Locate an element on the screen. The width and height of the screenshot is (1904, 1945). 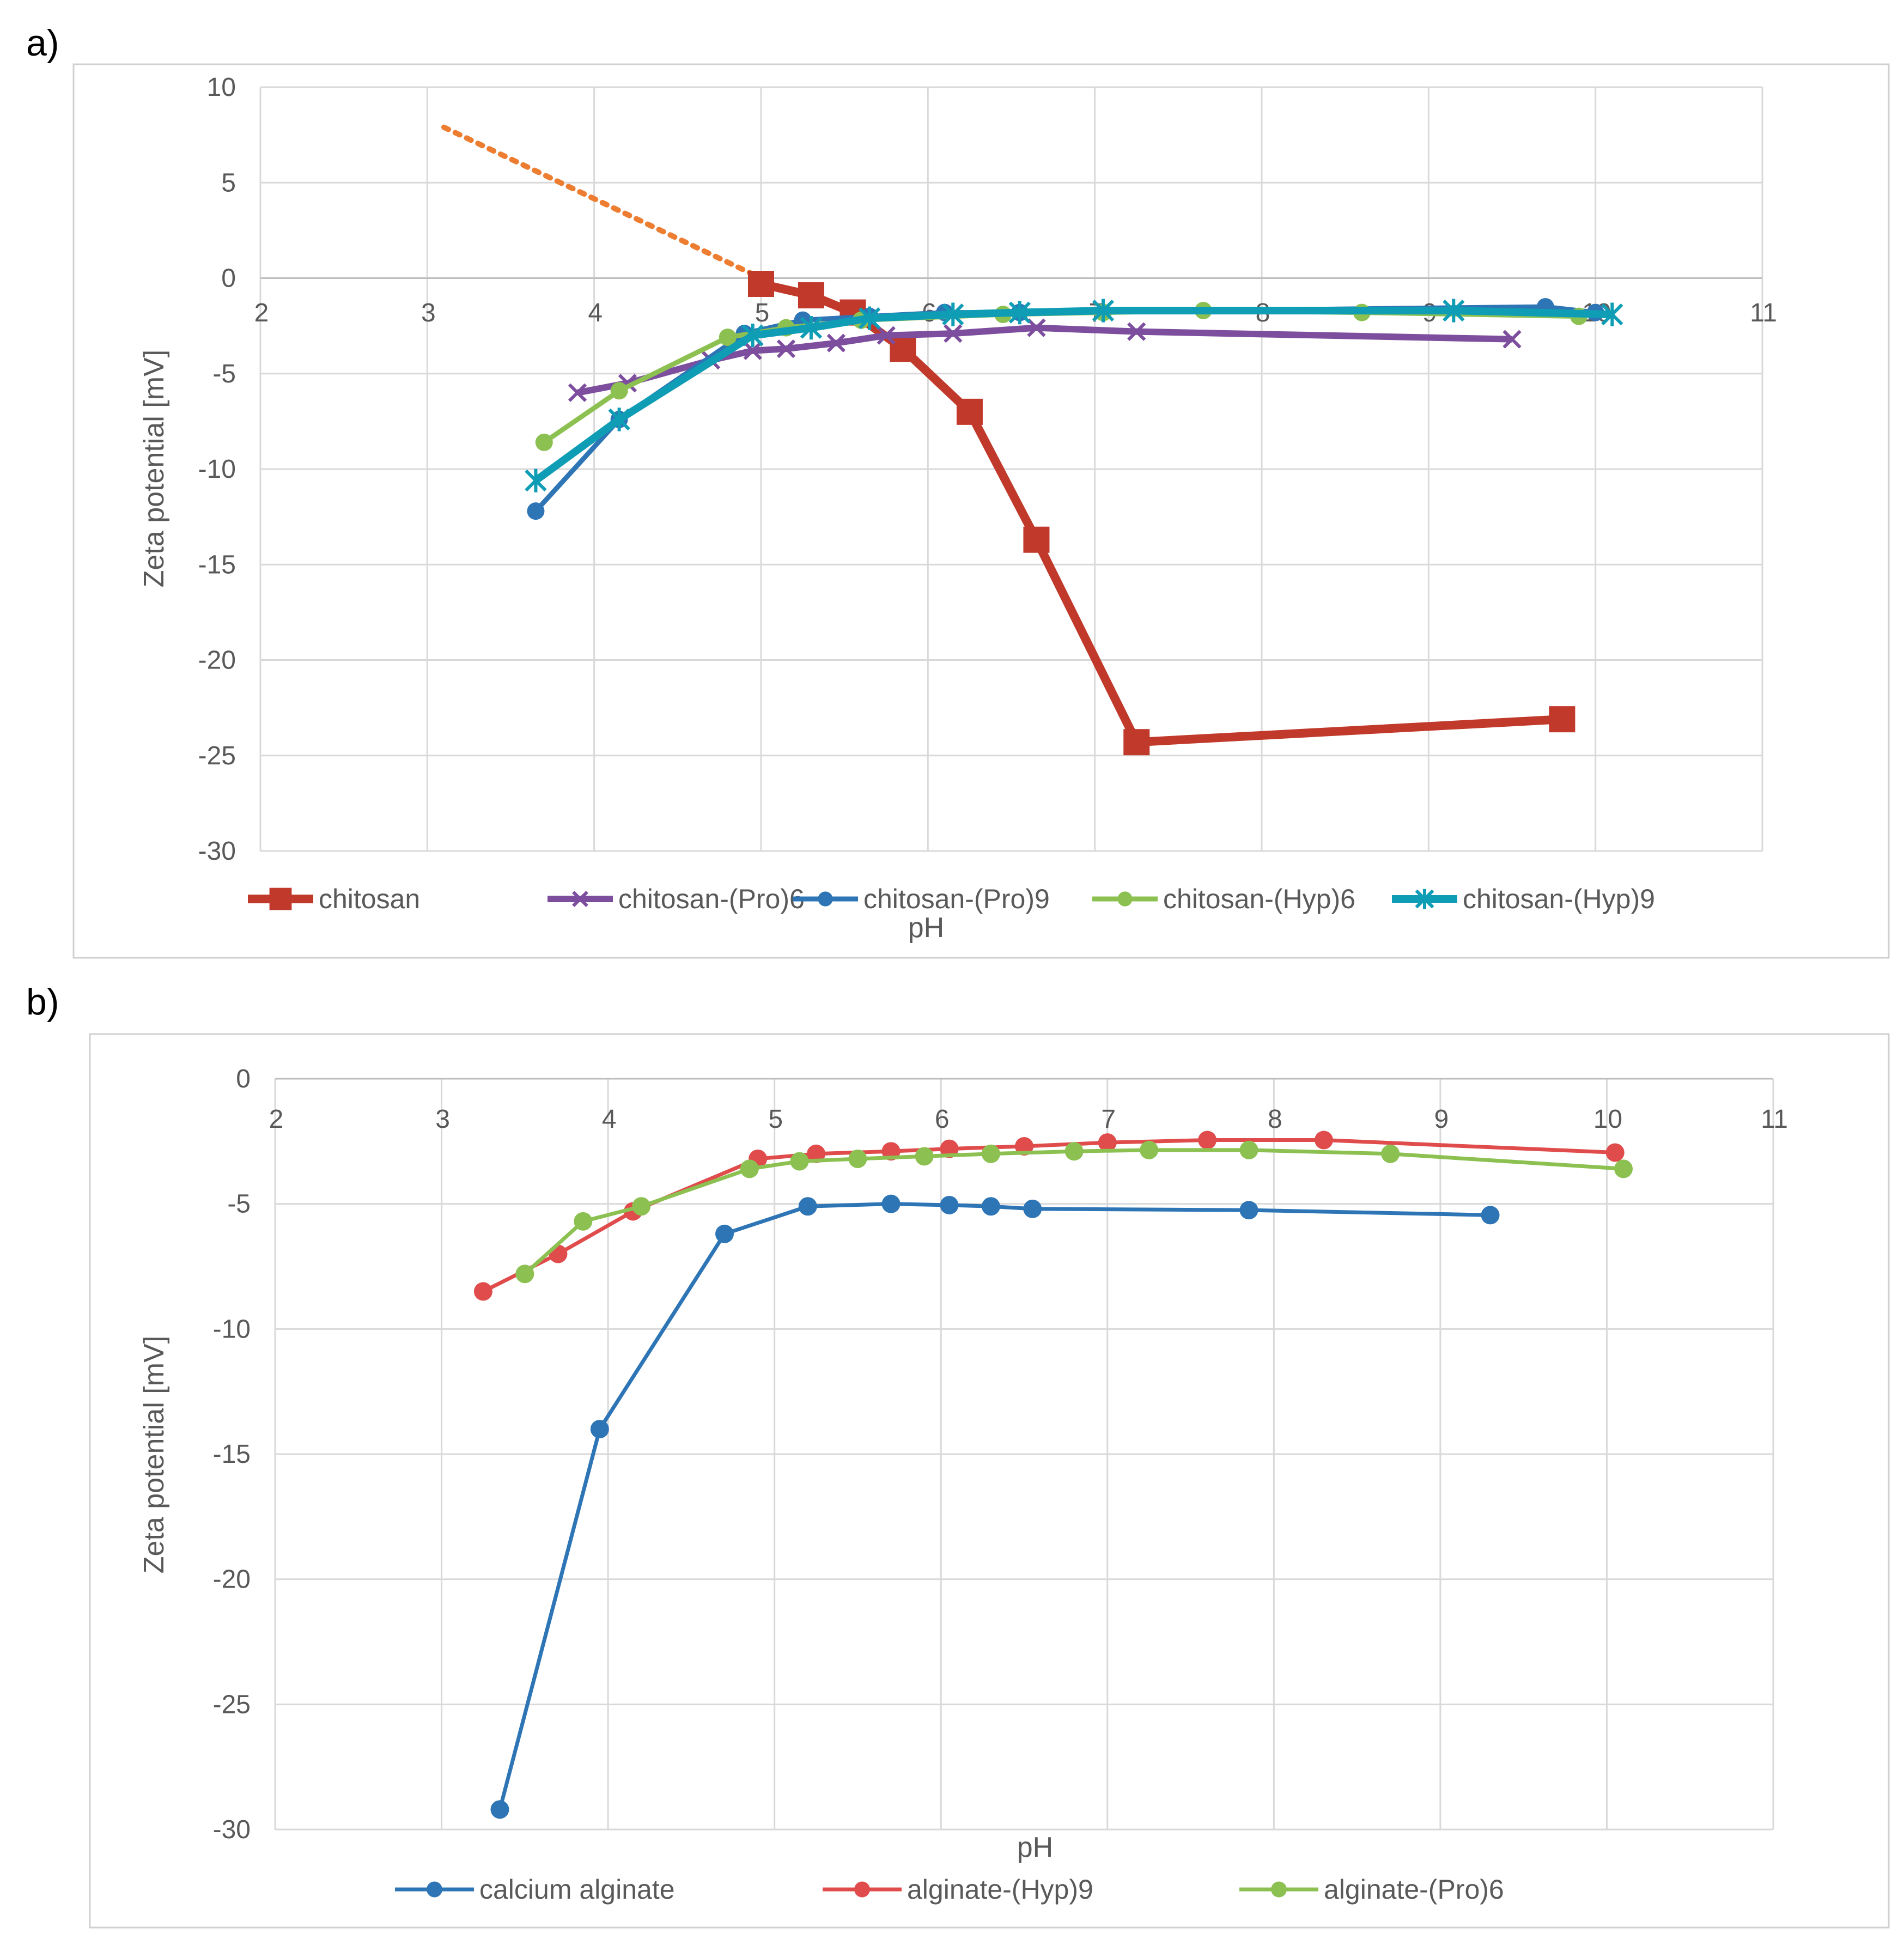
x-tick-label: 6 is located at coordinates (942, 1119).